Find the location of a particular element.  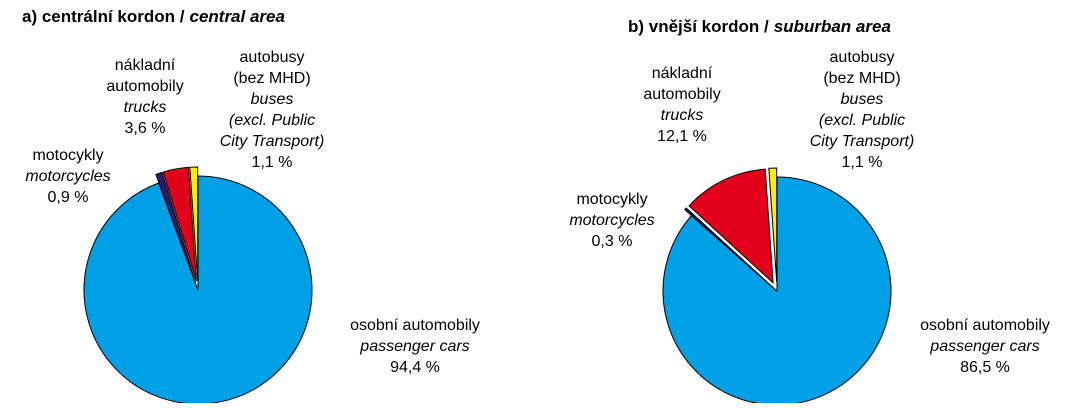

value-label: 94,4 % is located at coordinates (415, 367).